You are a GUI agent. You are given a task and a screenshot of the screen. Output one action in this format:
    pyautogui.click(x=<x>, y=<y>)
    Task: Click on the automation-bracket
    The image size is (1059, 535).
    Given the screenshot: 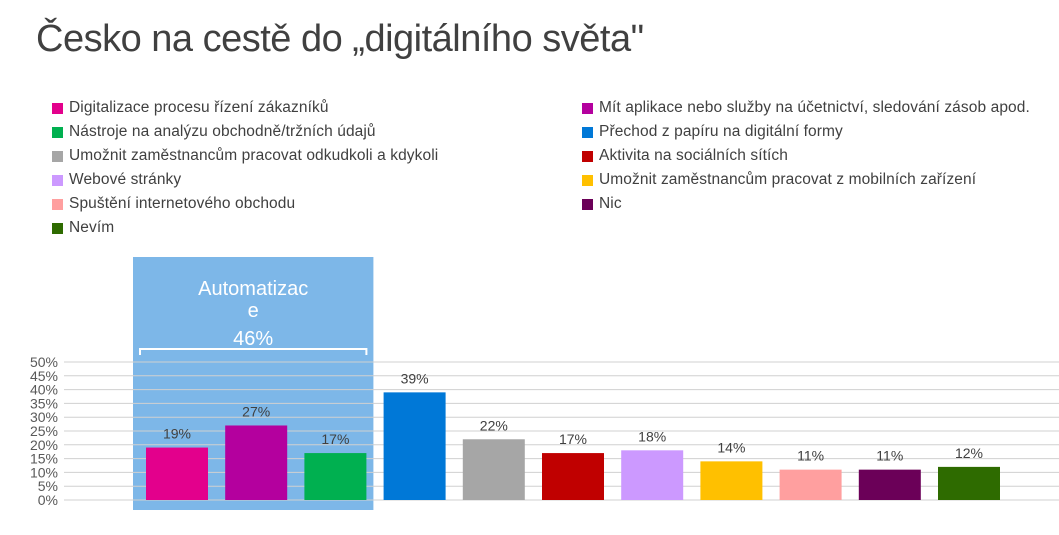 What is the action you would take?
    pyautogui.click(x=253, y=351)
    